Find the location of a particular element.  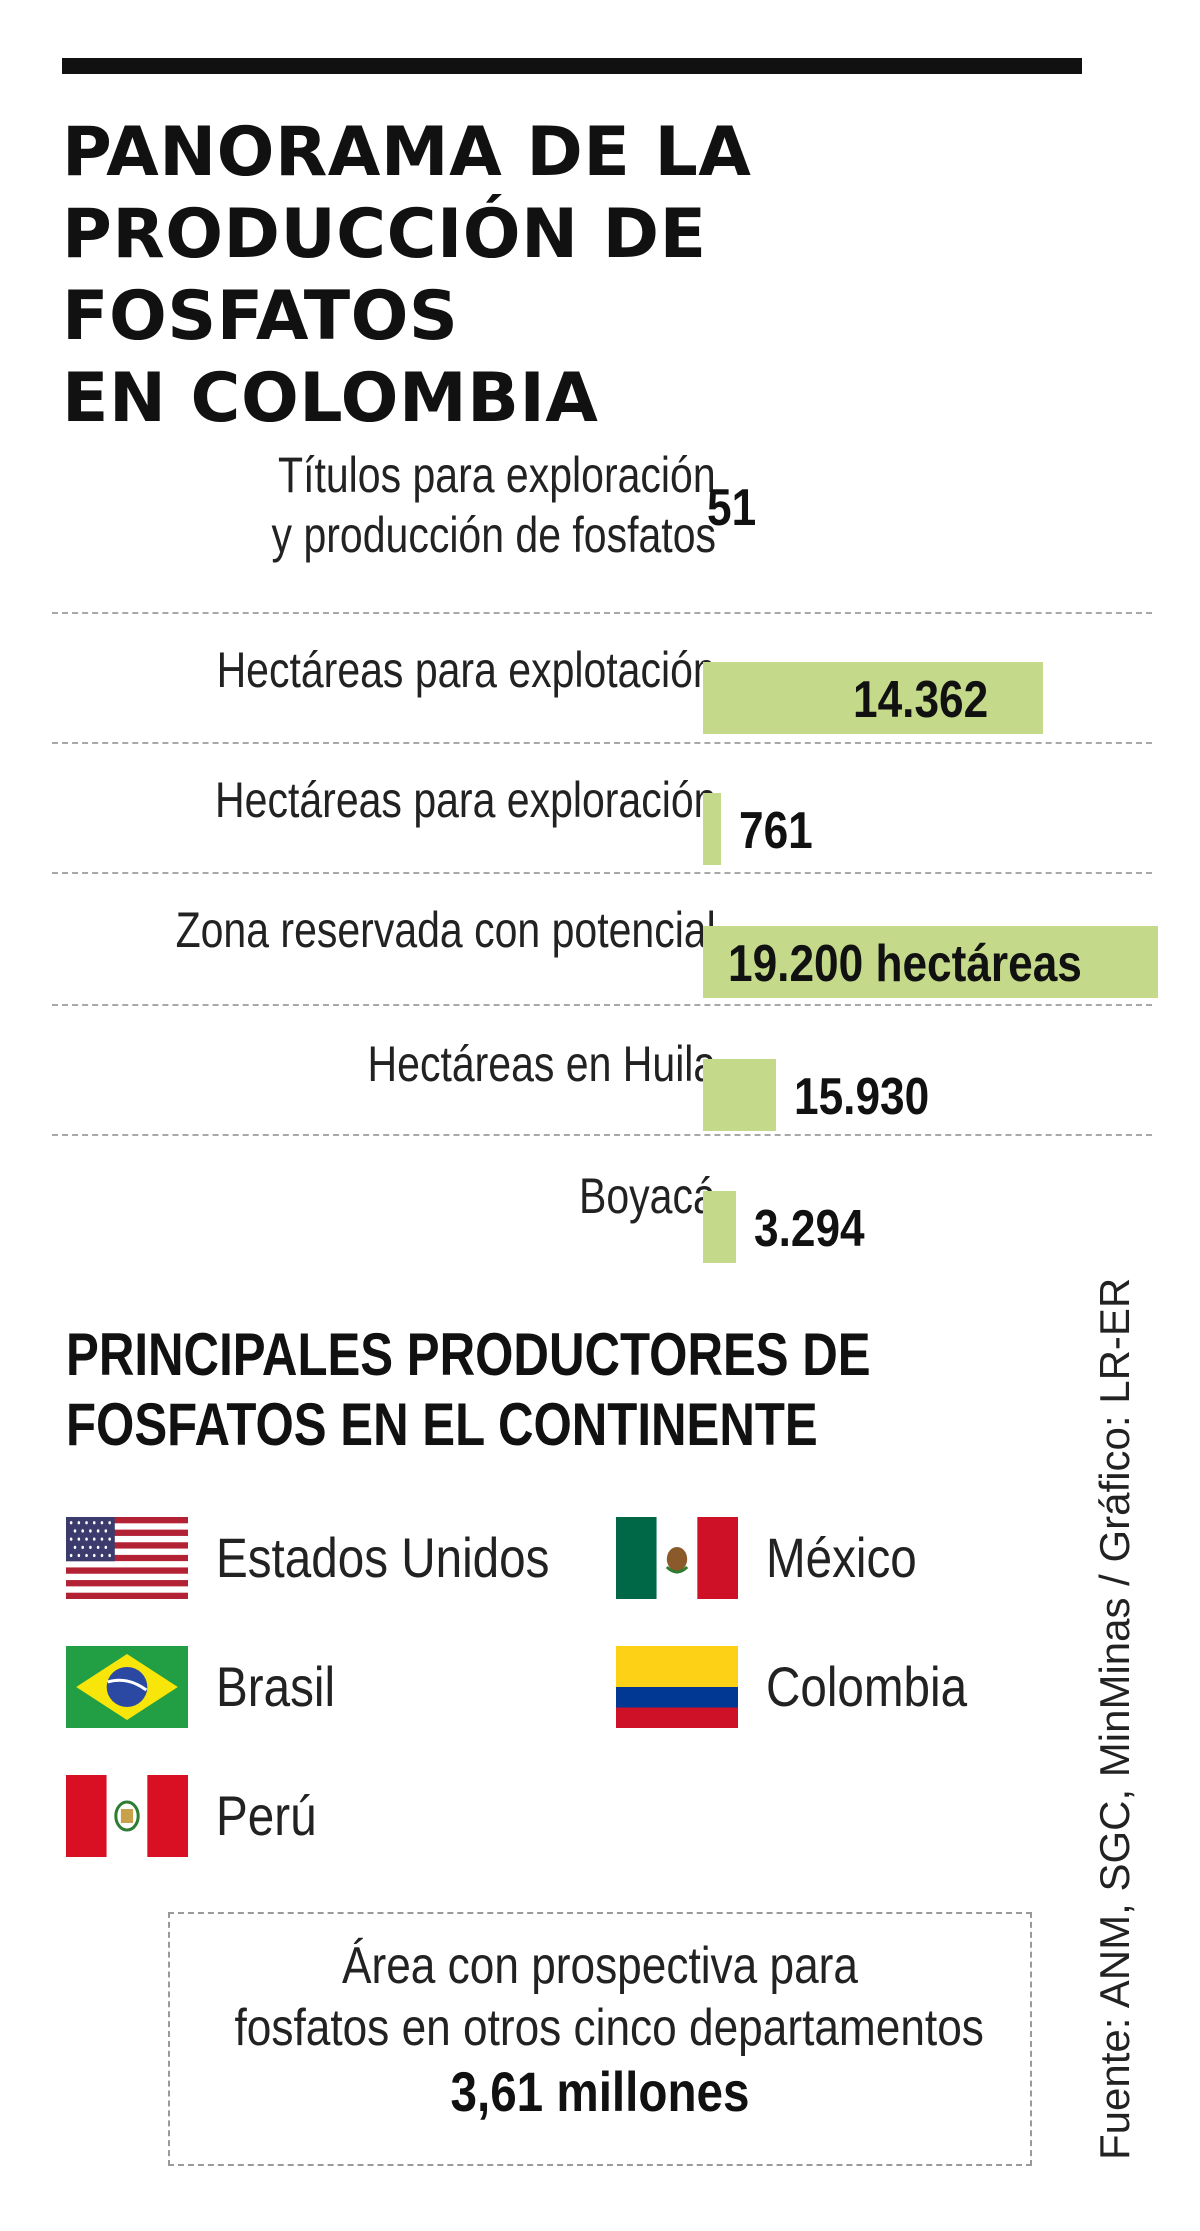

section-title-line-2: FOSFATOS EN EL CONTINENTE is located at coordinates (442, 1424).